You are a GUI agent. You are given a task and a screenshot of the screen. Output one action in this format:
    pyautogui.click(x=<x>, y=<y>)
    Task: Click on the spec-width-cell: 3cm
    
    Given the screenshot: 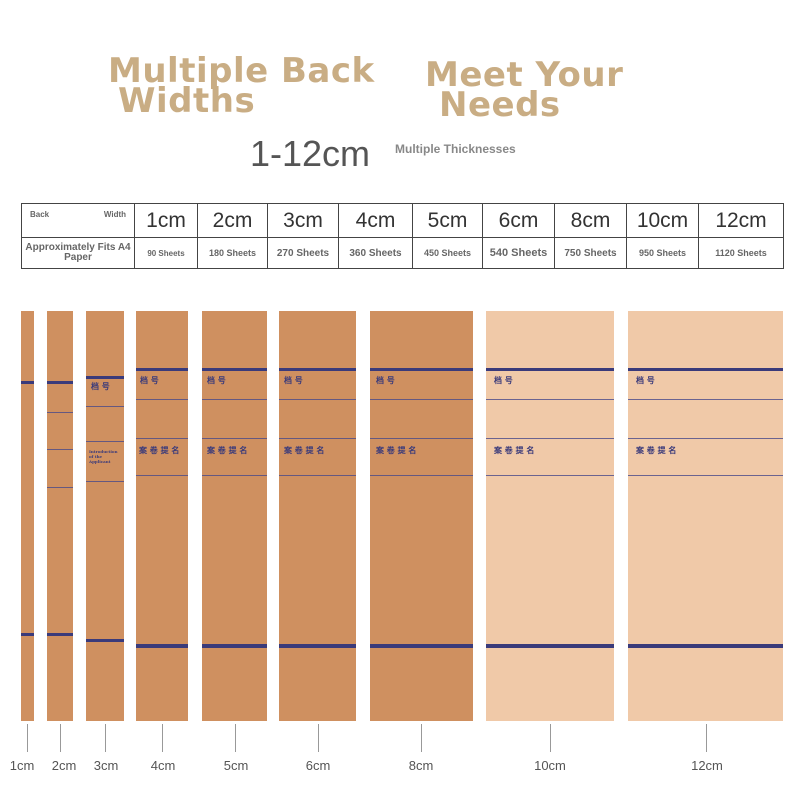 What is the action you would take?
    pyautogui.click(x=303, y=220)
    